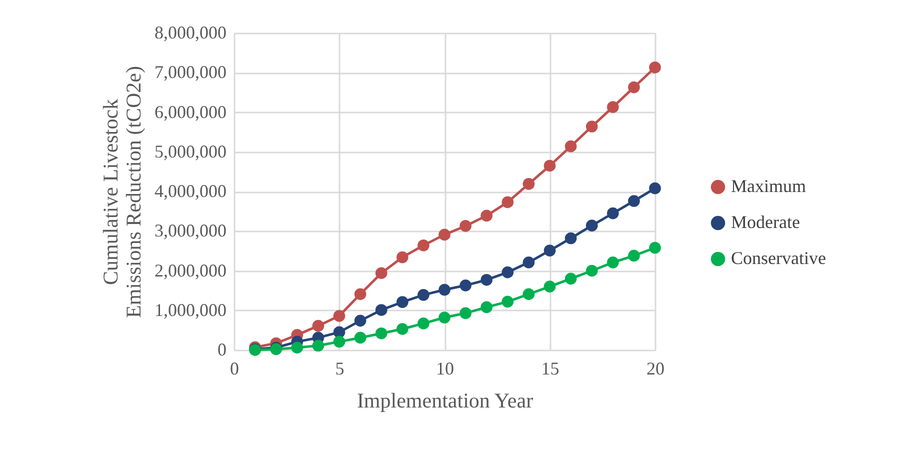 Image resolution: width=918 pixels, height=466 pixels. Describe the element at coordinates (190, 191) in the screenshot. I see `y-tick-label: 4,000,000` at that location.